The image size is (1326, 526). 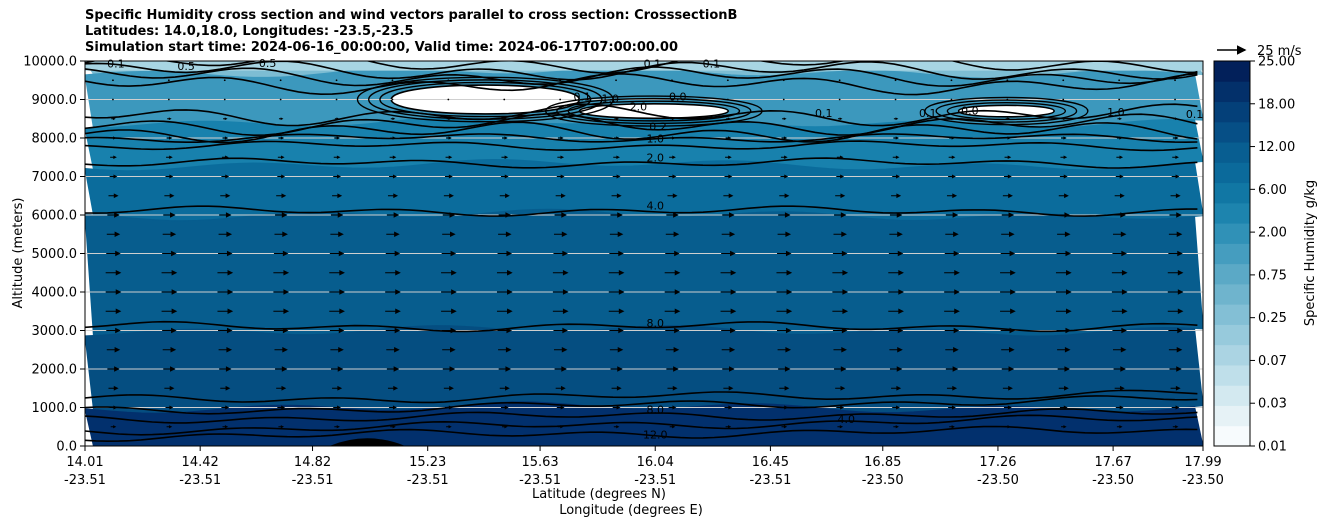 What do you see at coordinates (655, 158) in the screenshot?
I see `contour-label: 2.0` at bounding box center [655, 158].